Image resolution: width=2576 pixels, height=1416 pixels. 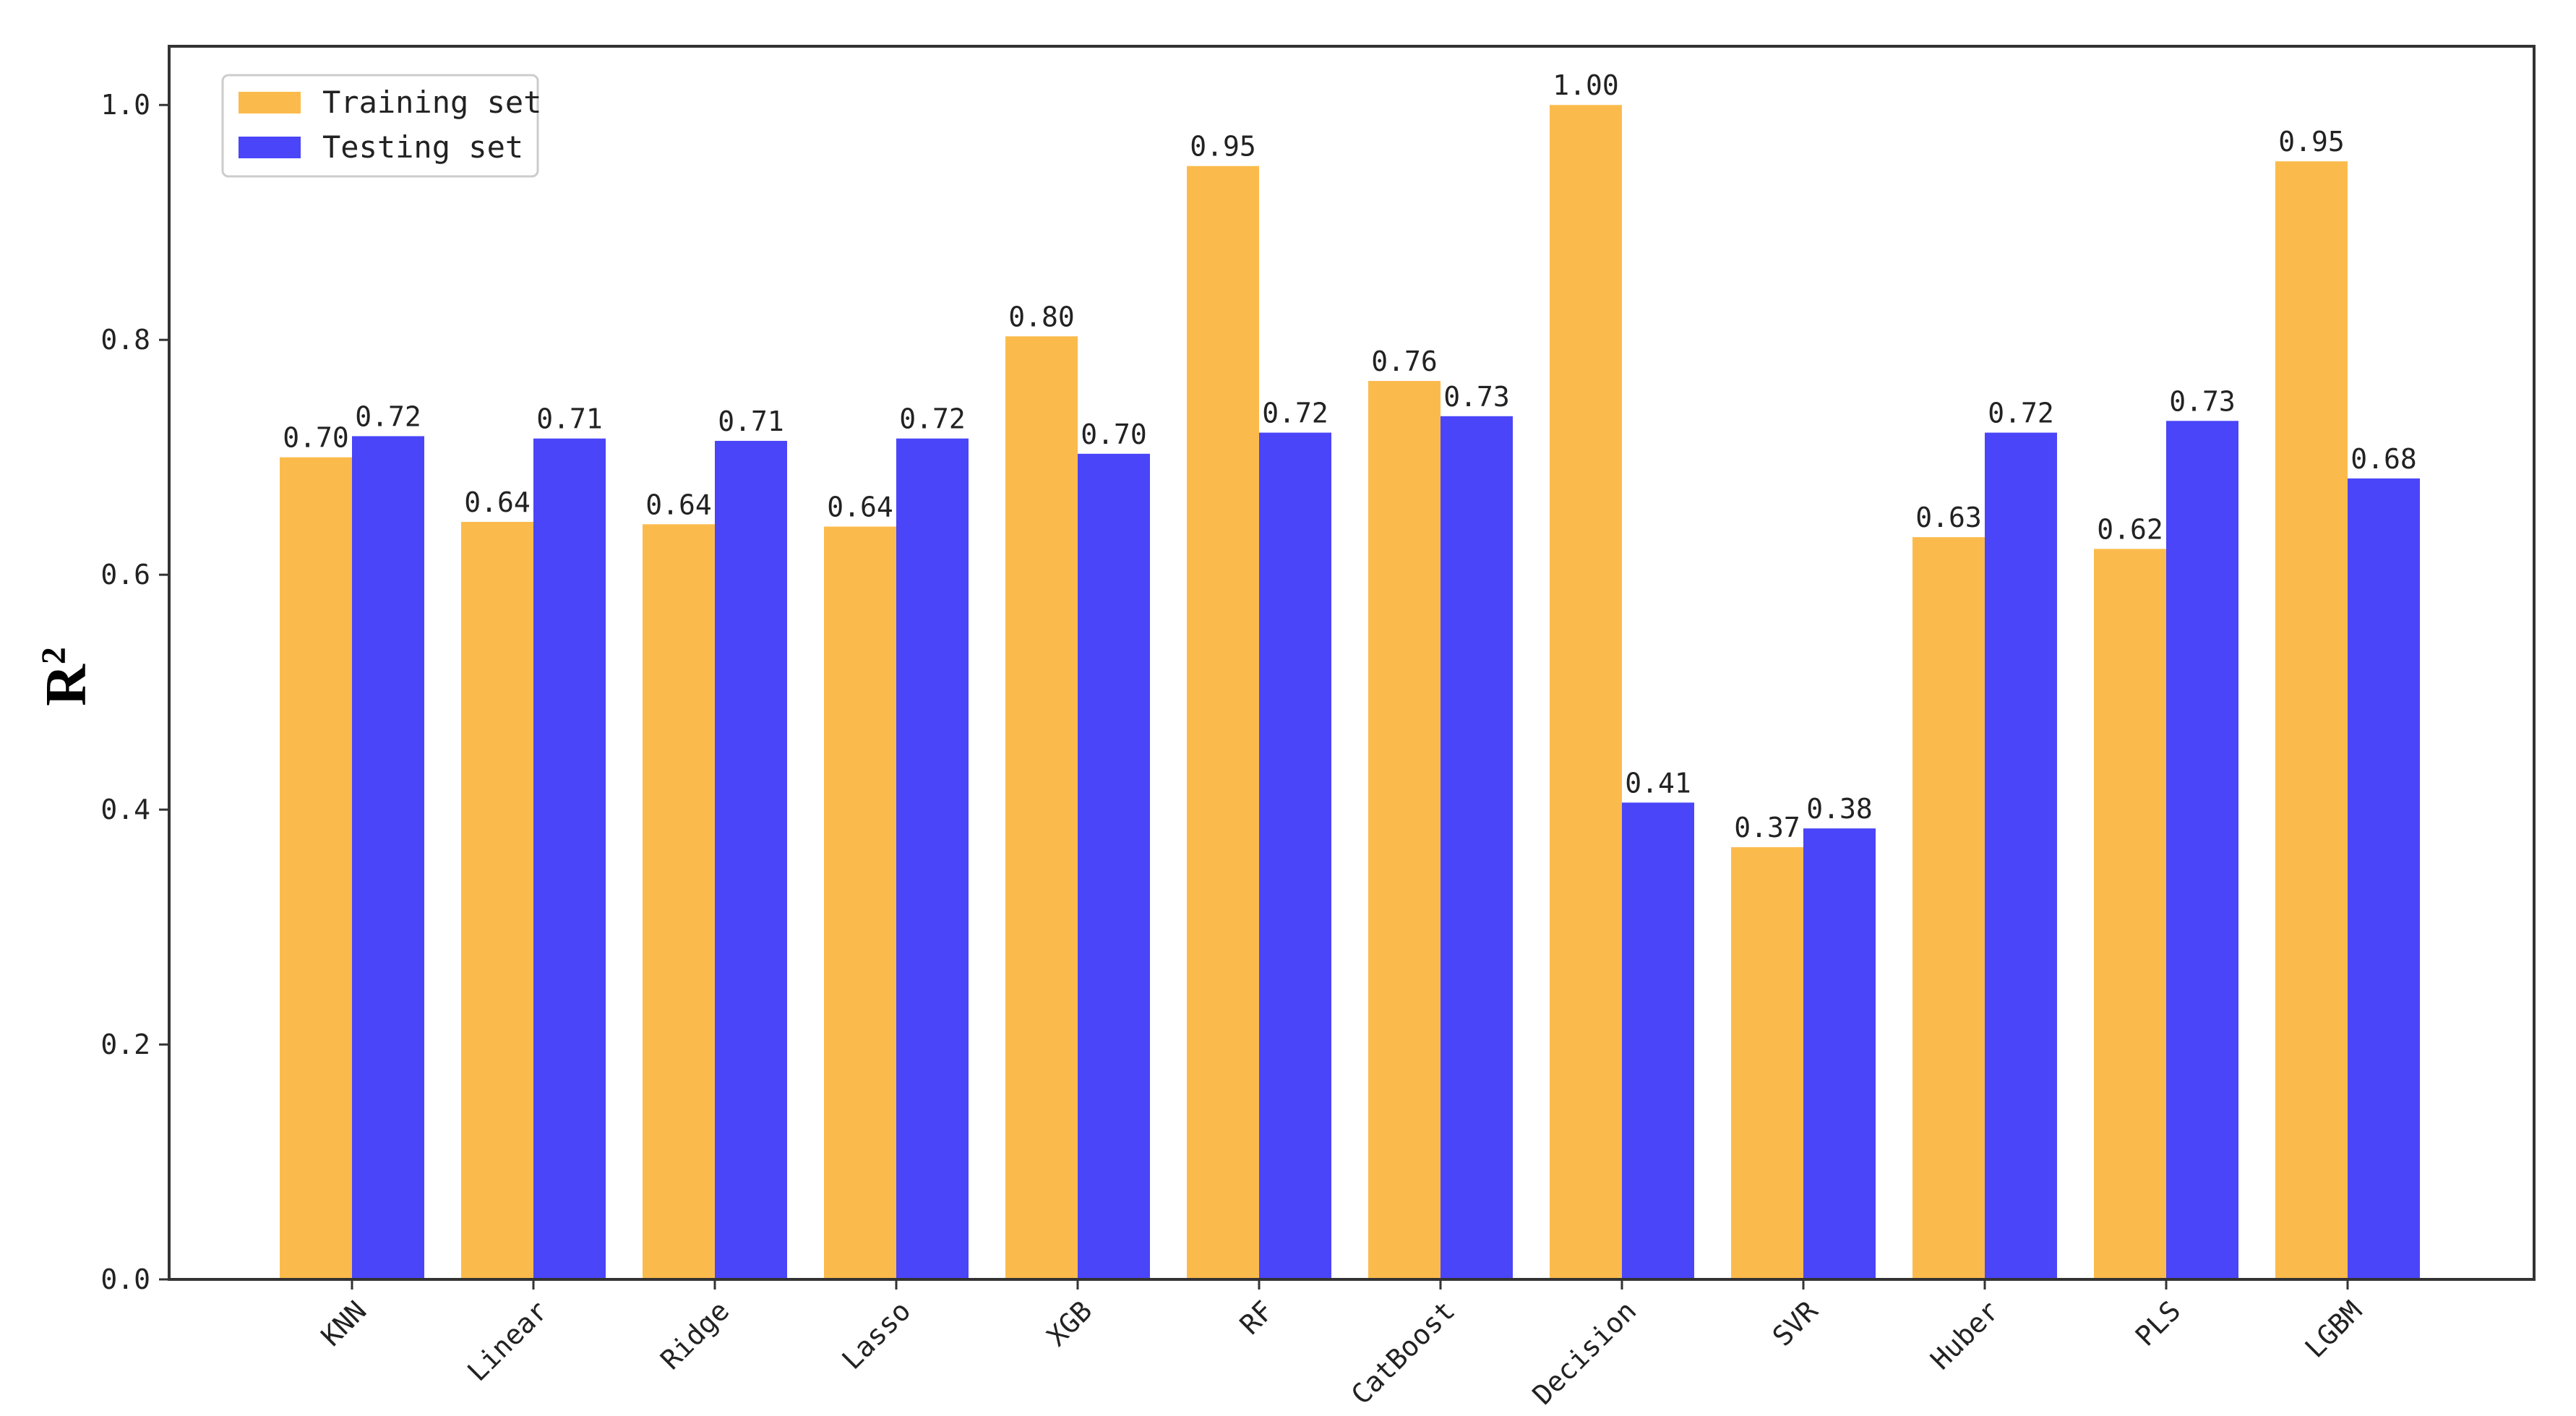 I want to click on bar-knn-training, so click(x=316, y=868).